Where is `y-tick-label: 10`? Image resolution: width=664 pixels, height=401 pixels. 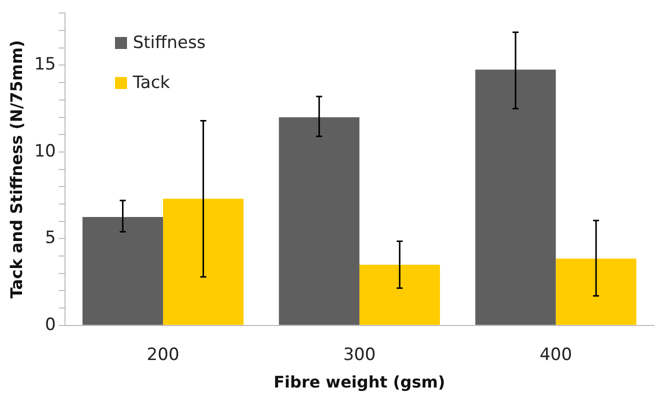 y-tick-label: 10 is located at coordinates (45, 151).